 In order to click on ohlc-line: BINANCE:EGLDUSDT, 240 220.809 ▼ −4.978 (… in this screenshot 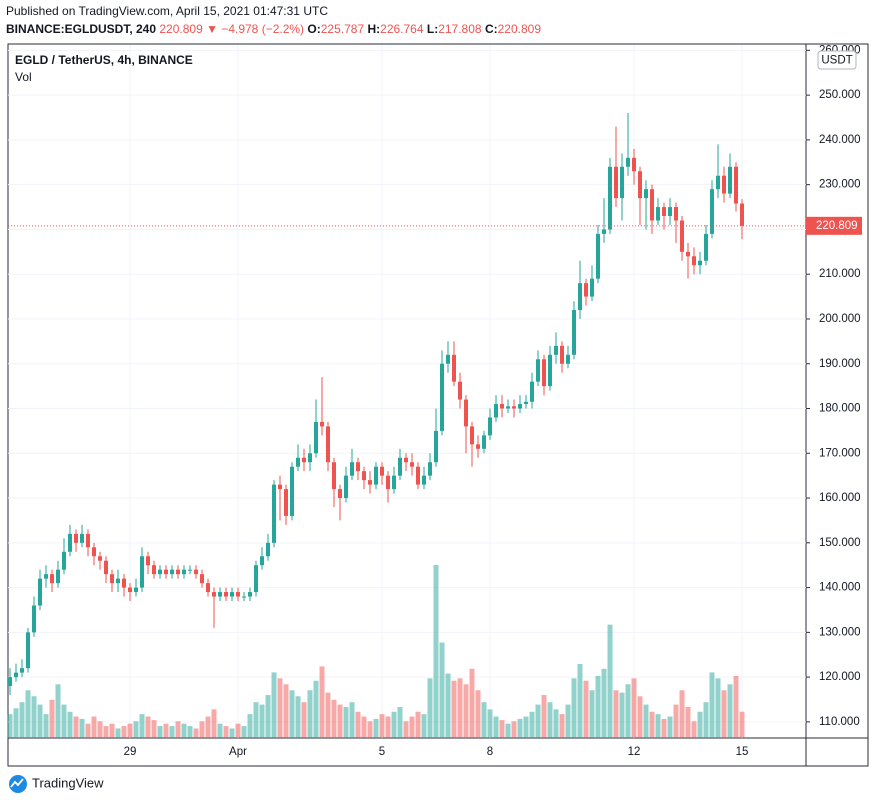, I will do `click(273, 29)`.